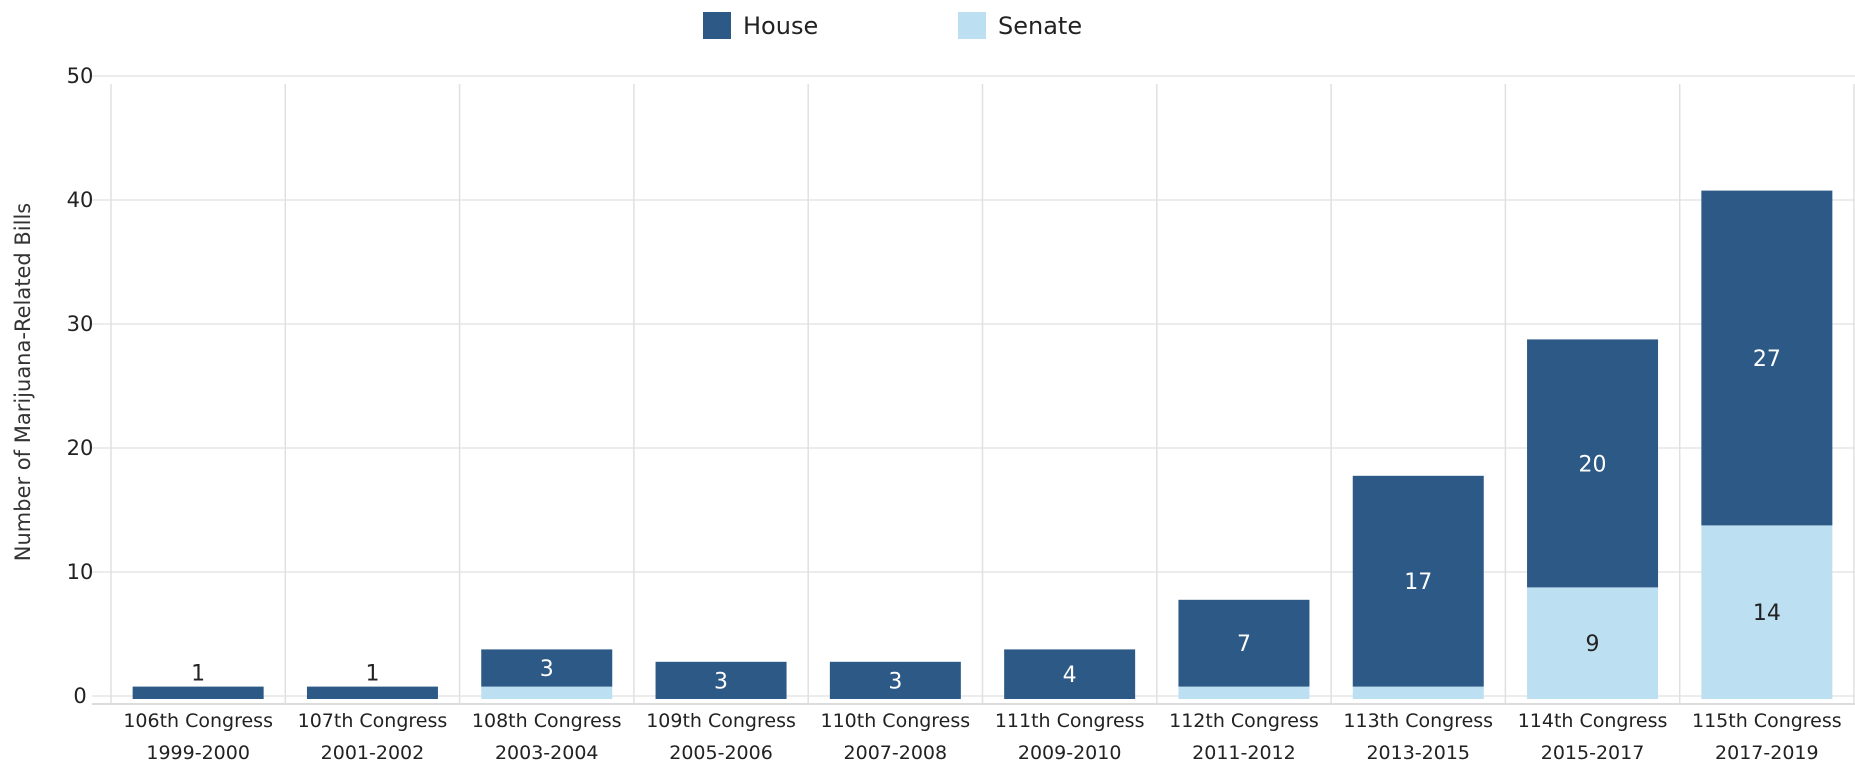 This screenshot has height=765, width=1855. I want to click on x-category-label: 106th Congress, so click(198, 721).